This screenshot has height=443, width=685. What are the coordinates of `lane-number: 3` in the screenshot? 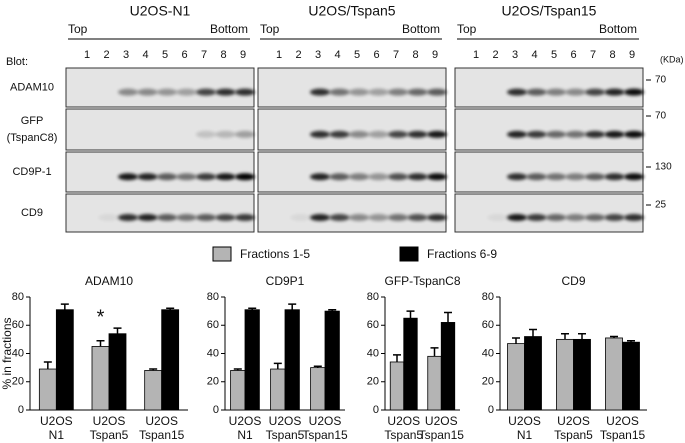 It's located at (515, 55).